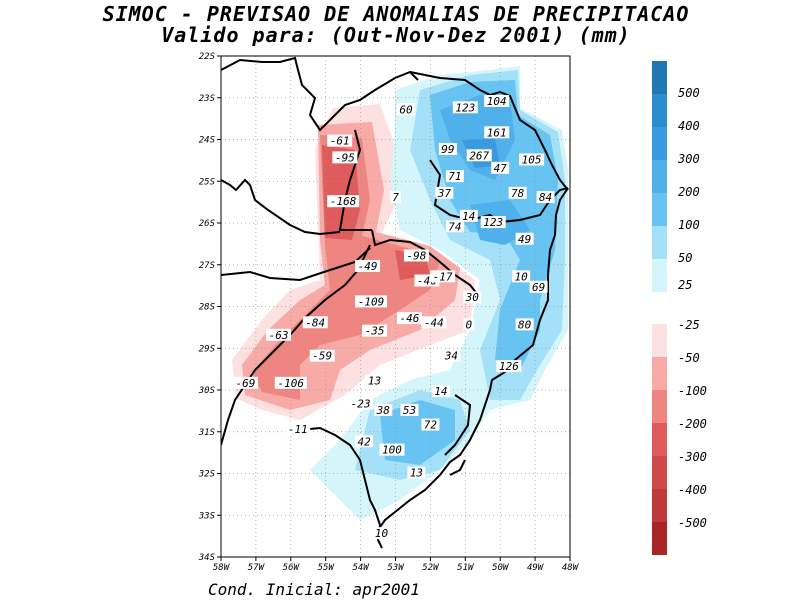  Describe the element at coordinates (207, 141) in the screenshot. I see `lat-label: 24S` at that location.